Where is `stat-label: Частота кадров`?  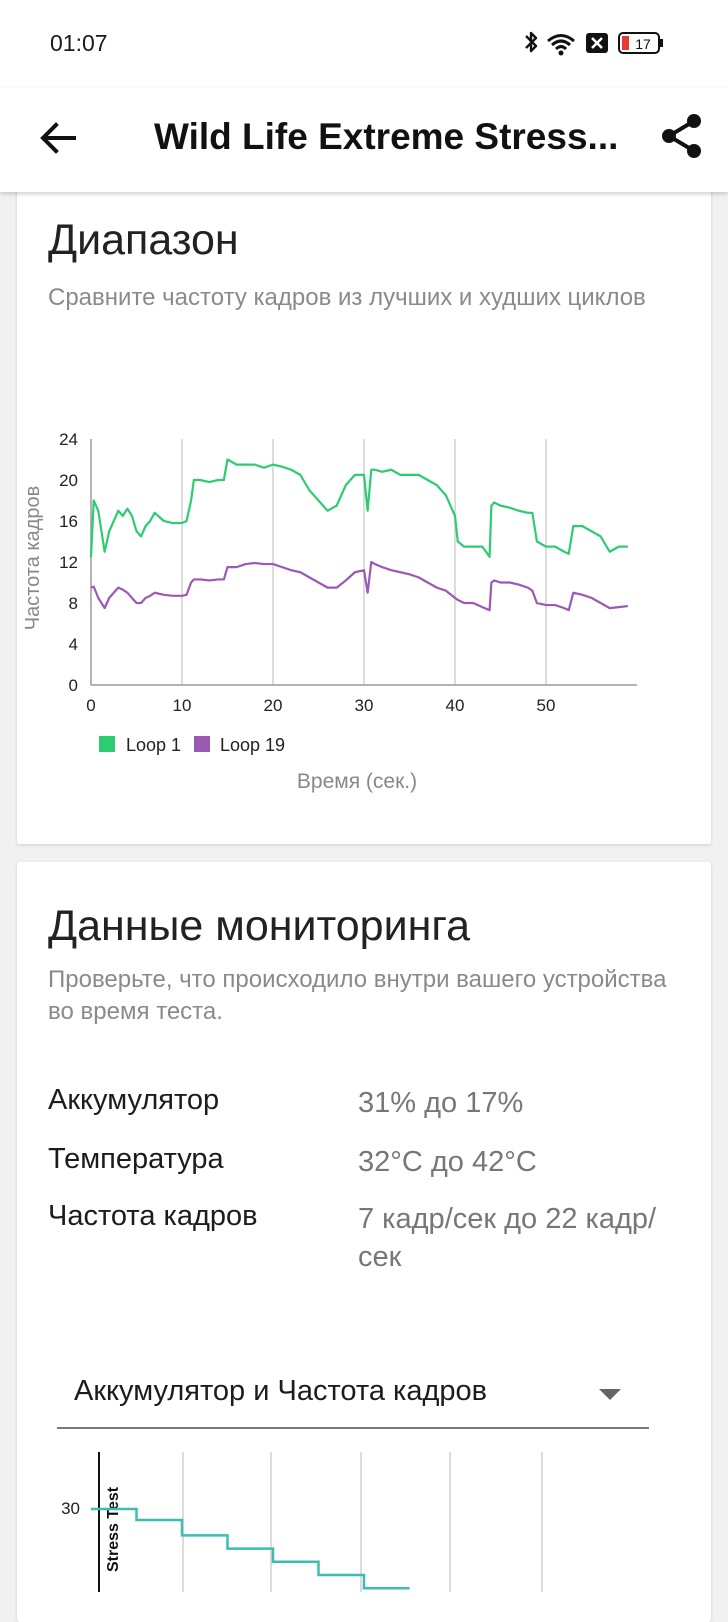 stat-label: Частота кадров is located at coordinates (153, 1216).